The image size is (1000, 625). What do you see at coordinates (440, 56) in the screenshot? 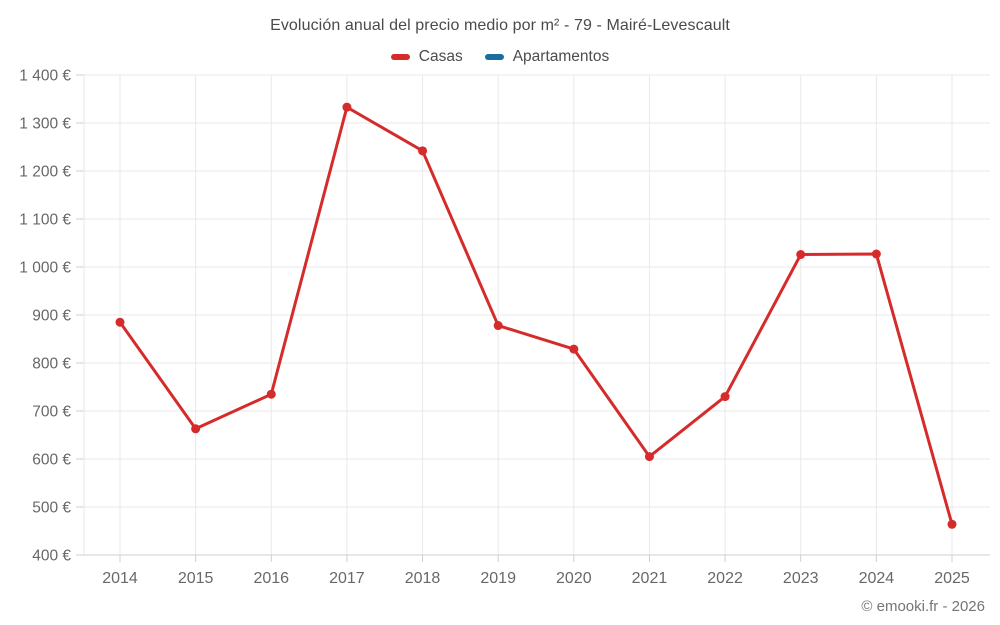
I see `legend-label-casas: Casas` at bounding box center [440, 56].